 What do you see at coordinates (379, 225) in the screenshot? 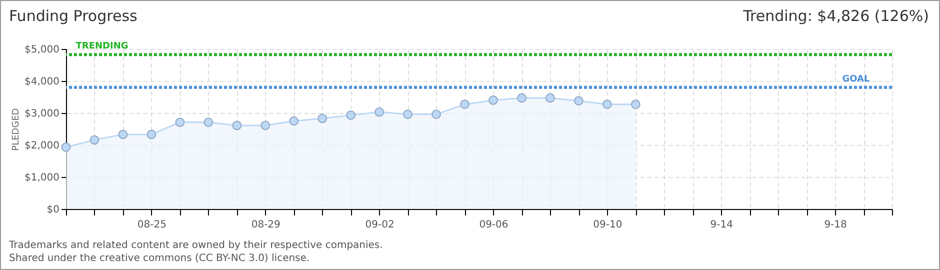
I see `x-tick-label: 09-02` at bounding box center [379, 225].